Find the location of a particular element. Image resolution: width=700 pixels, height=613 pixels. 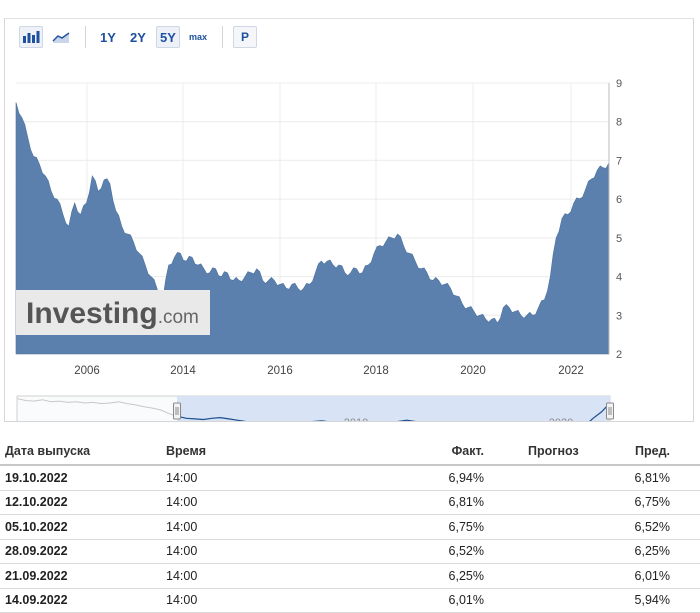

x-tick-label: 2018 is located at coordinates (376, 371).